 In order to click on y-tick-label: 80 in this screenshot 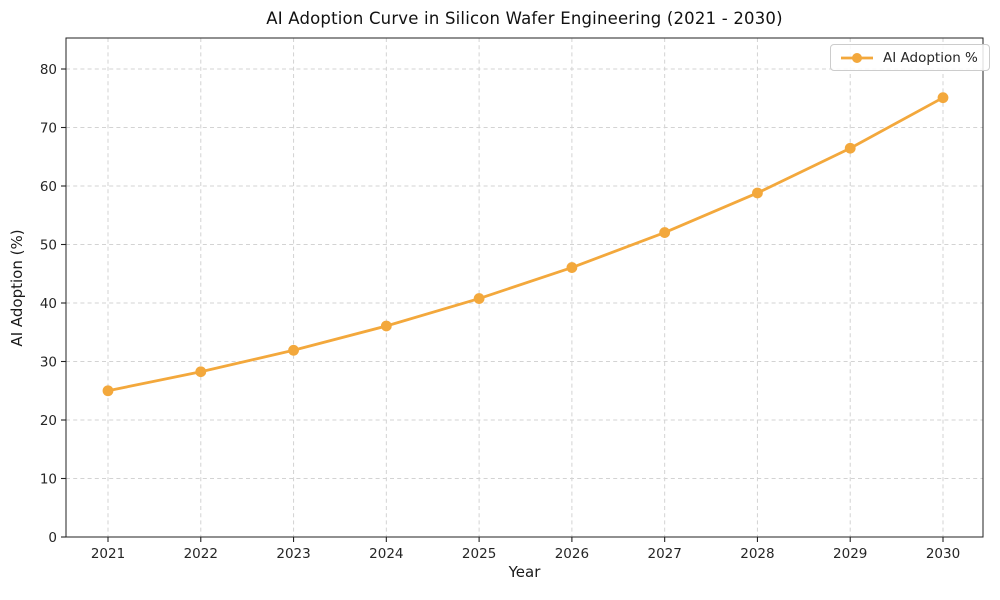, I will do `click(48, 70)`.